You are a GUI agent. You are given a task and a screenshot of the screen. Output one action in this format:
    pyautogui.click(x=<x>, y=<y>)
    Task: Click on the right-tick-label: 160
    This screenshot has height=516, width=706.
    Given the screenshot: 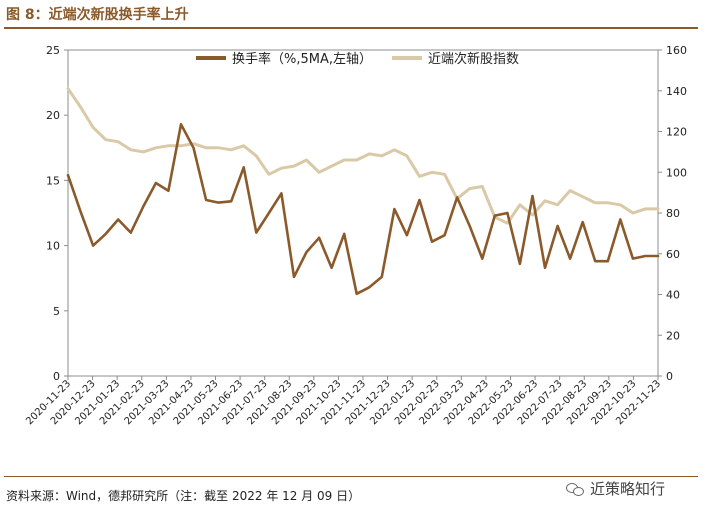 What is the action you would take?
    pyautogui.click(x=676, y=50)
    